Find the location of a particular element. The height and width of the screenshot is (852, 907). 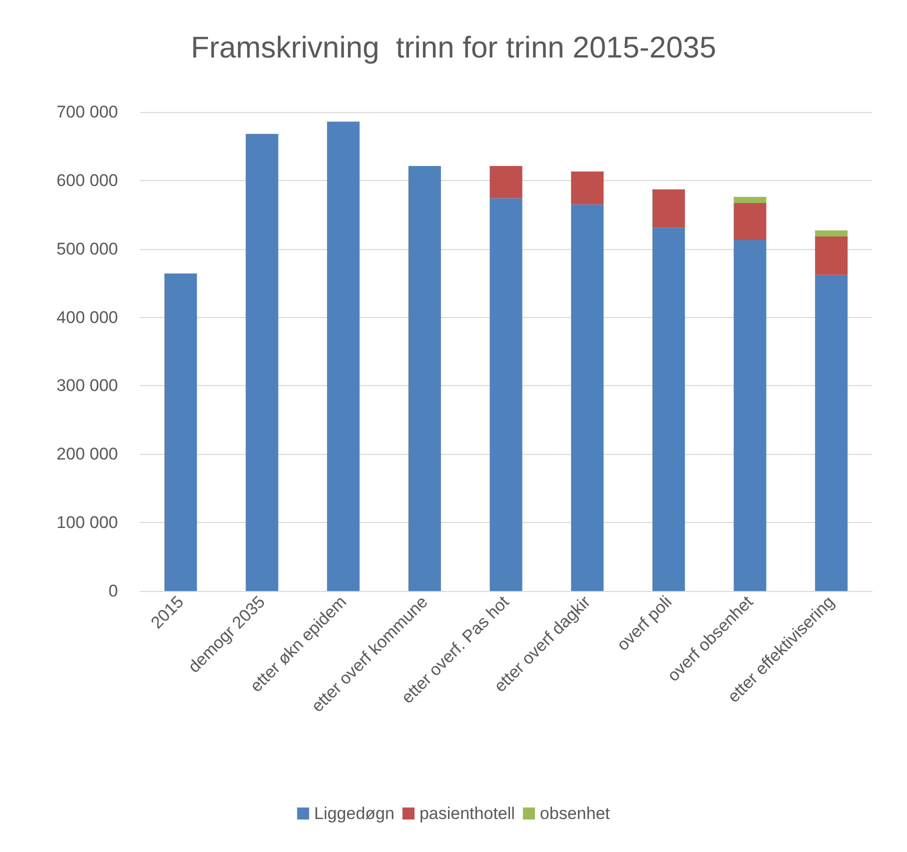

y-tick-label: 100 000 is located at coordinates (87, 522).